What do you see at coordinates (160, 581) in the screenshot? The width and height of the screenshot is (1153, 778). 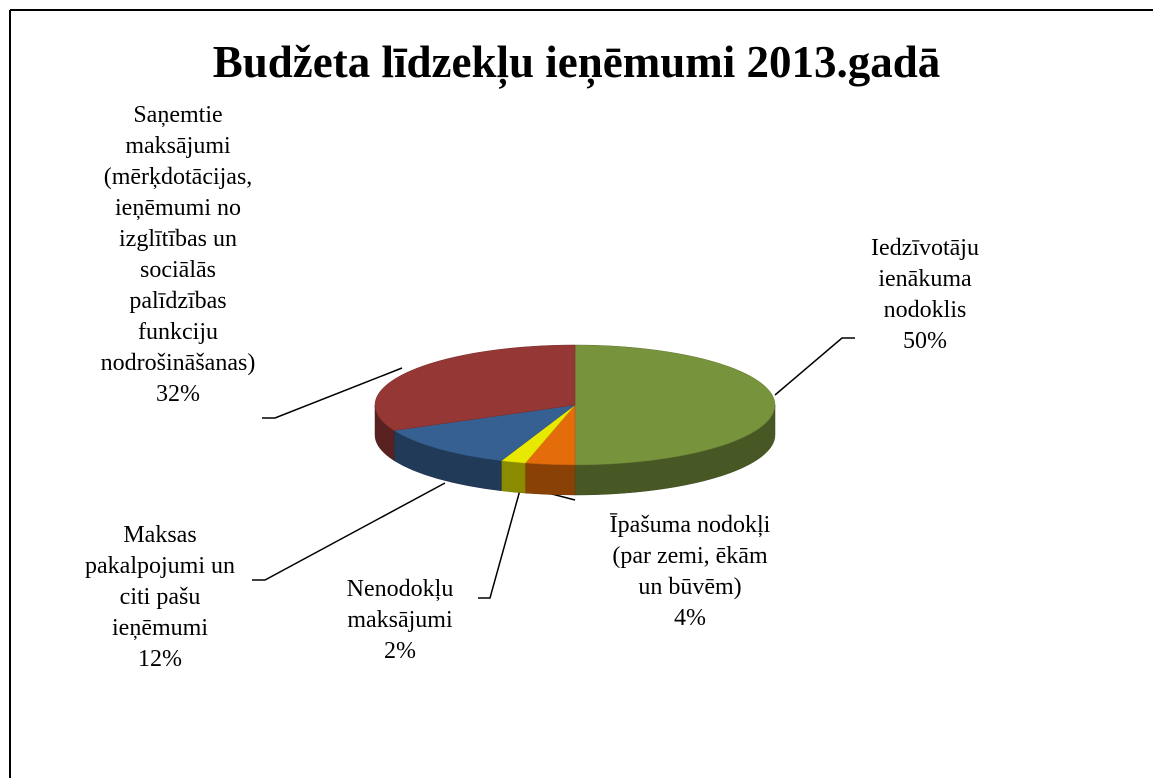 I see `slice-name: Maksas pakalpojumi un citi pašu ieņēmumi` at bounding box center [160, 581].